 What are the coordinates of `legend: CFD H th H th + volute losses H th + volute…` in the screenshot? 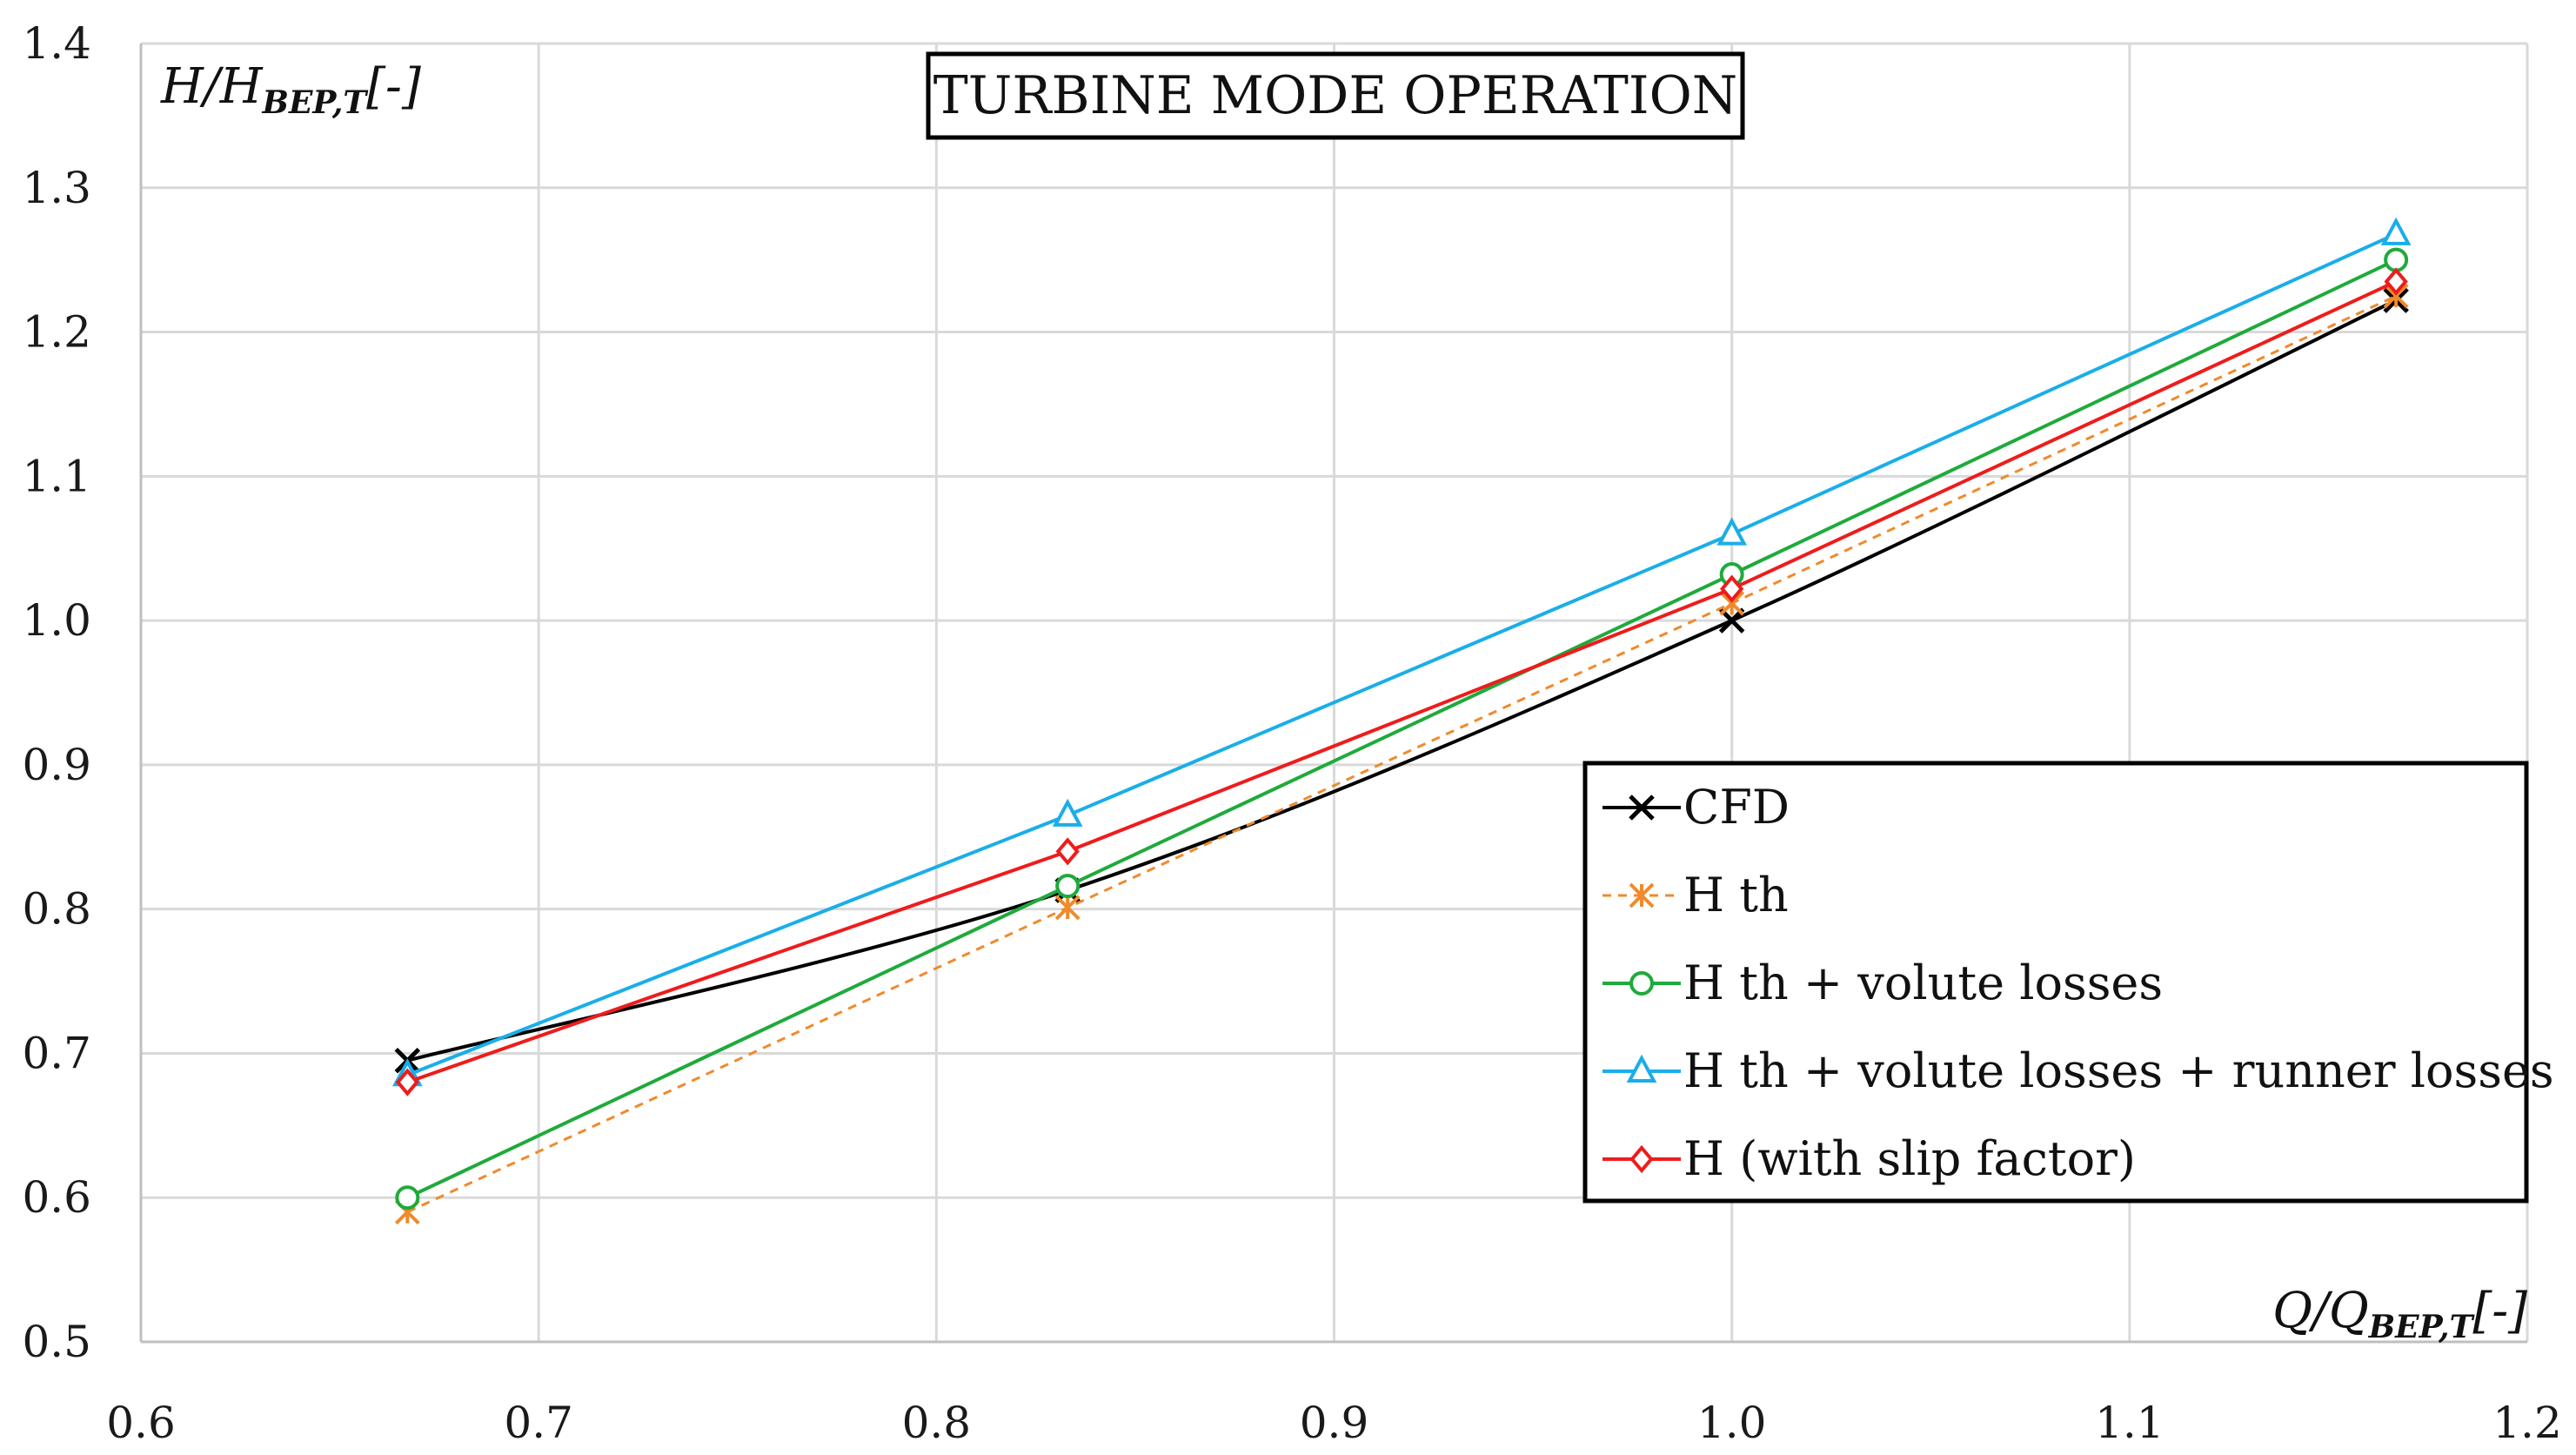 It's located at (2068, 982).